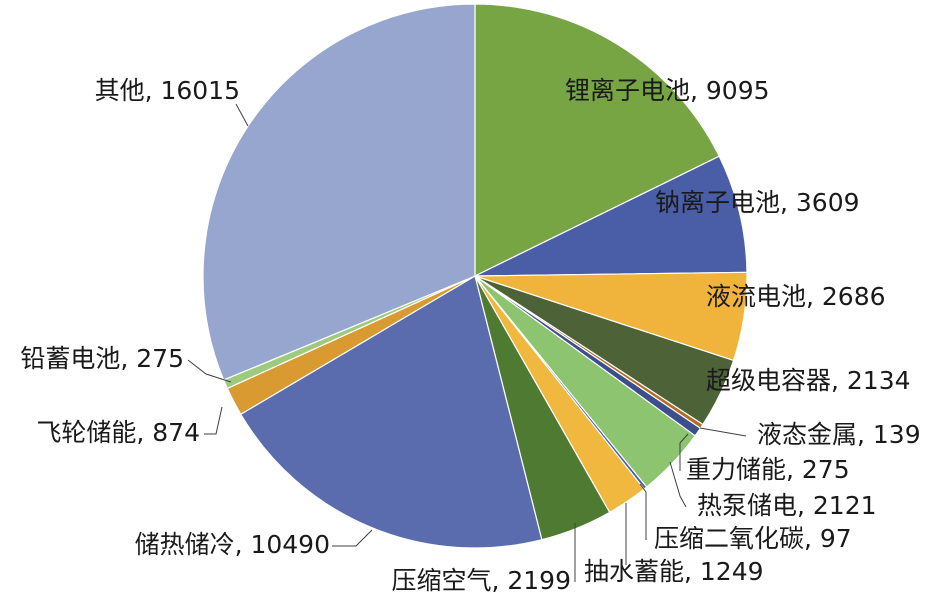 Image resolution: width=945 pixels, height=601 pixels. What do you see at coordinates (808, 380) in the screenshot?
I see `slice-label: 超级电容器, 2134` at bounding box center [808, 380].